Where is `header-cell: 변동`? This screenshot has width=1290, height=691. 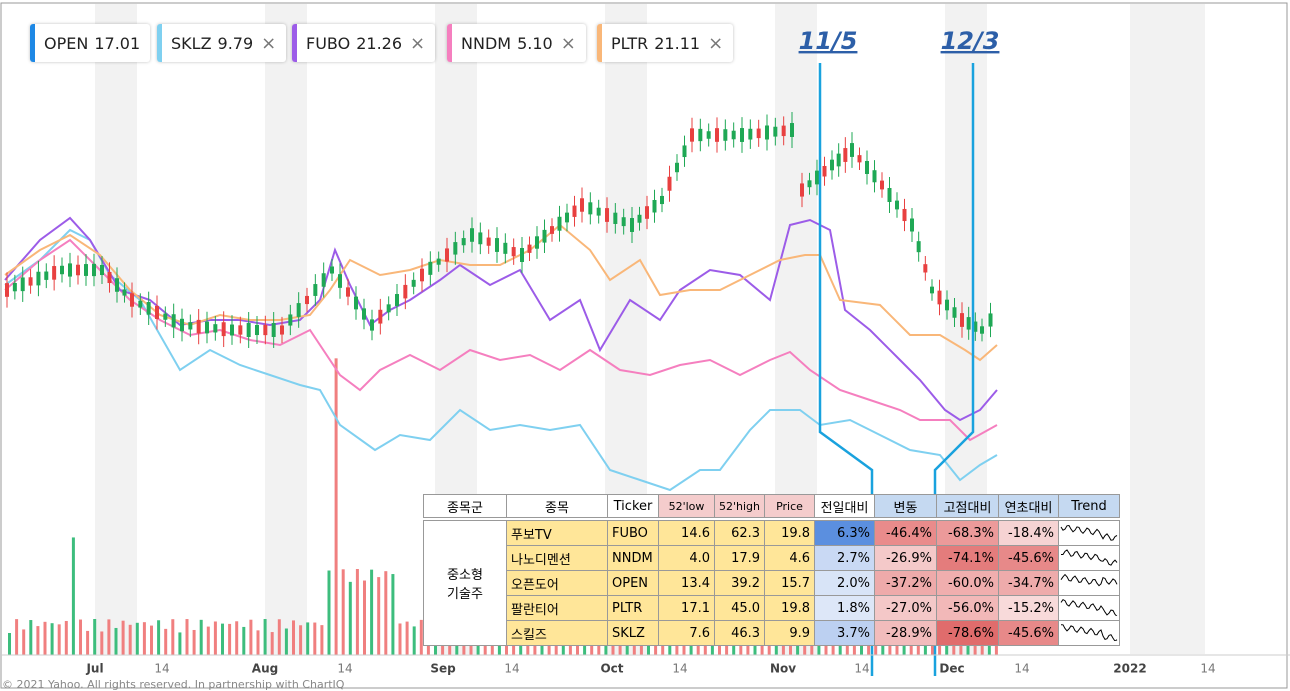 header-cell: 변동 is located at coordinates (906, 506).